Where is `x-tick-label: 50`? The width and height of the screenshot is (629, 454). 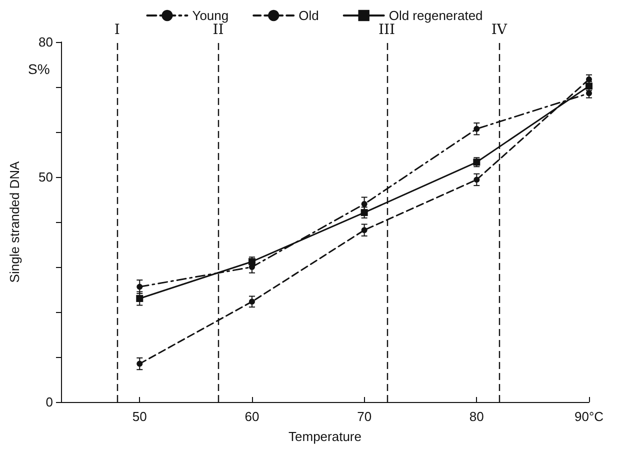
x-tick-label: 50 is located at coordinates (139, 416).